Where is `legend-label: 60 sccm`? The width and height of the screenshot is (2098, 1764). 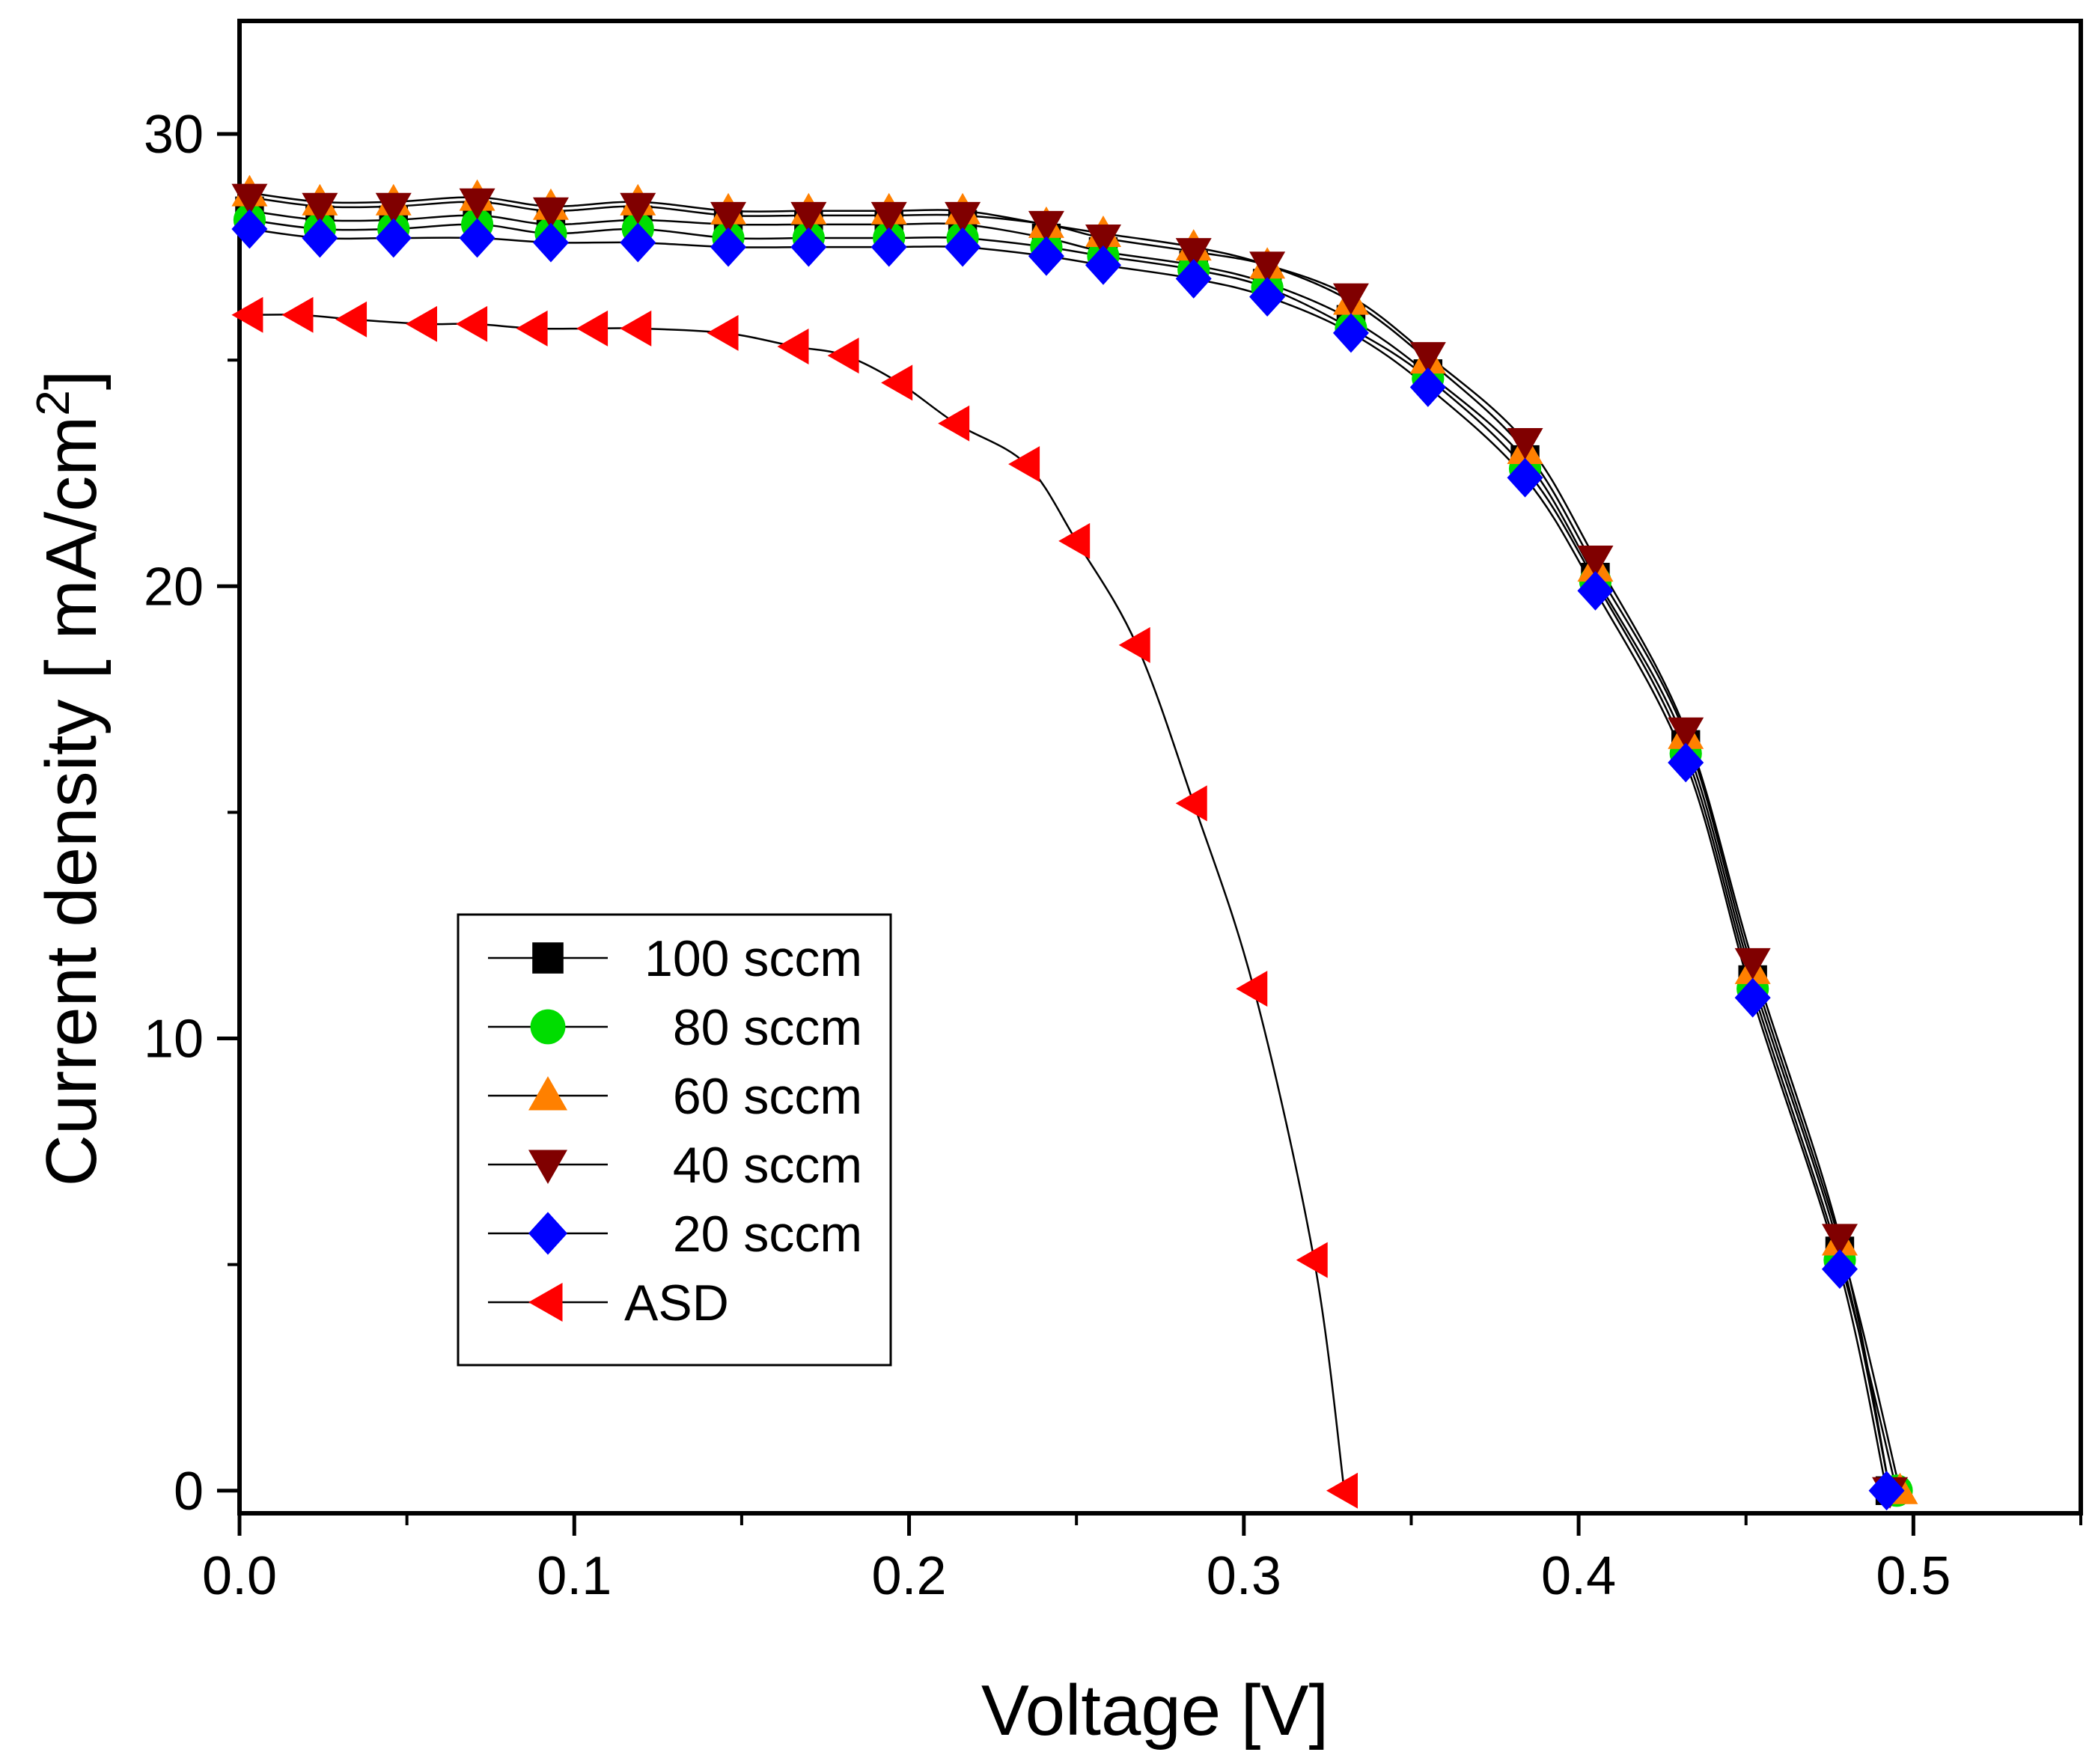 legend-label: 60 sccm is located at coordinates (767, 1096).